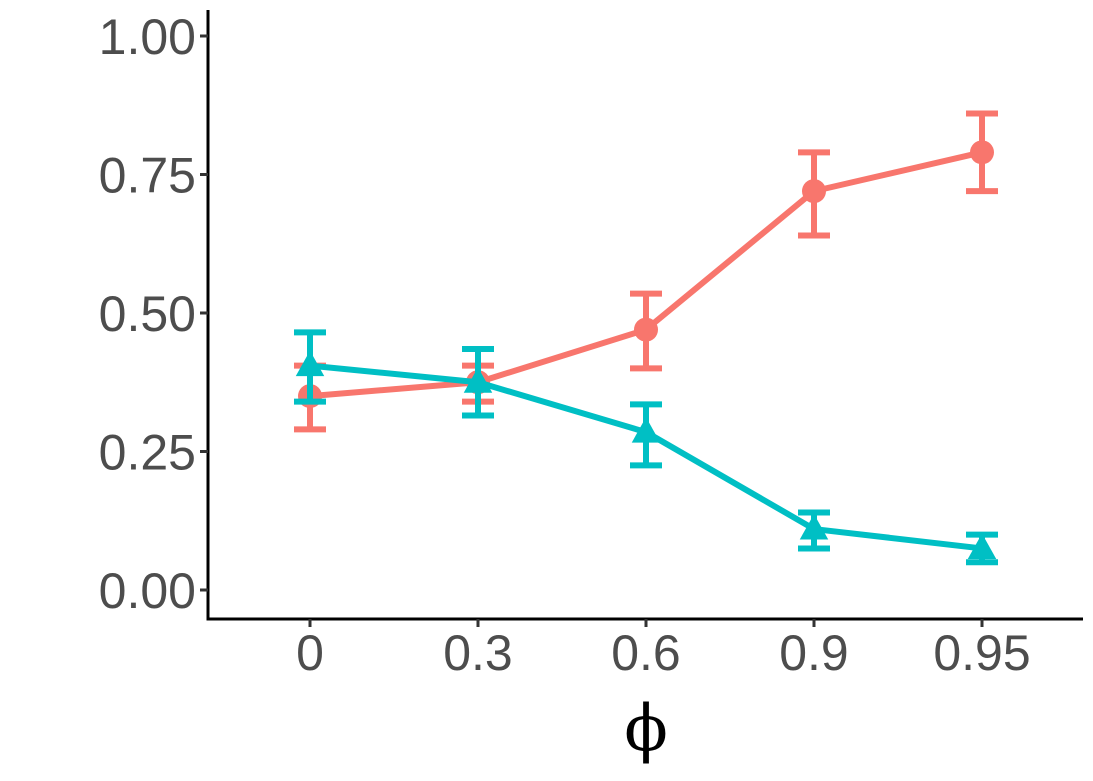 Image resolution: width=1093 pixels, height=781 pixels. I want to click on y-tick-label: 1.00, so click(147, 37).